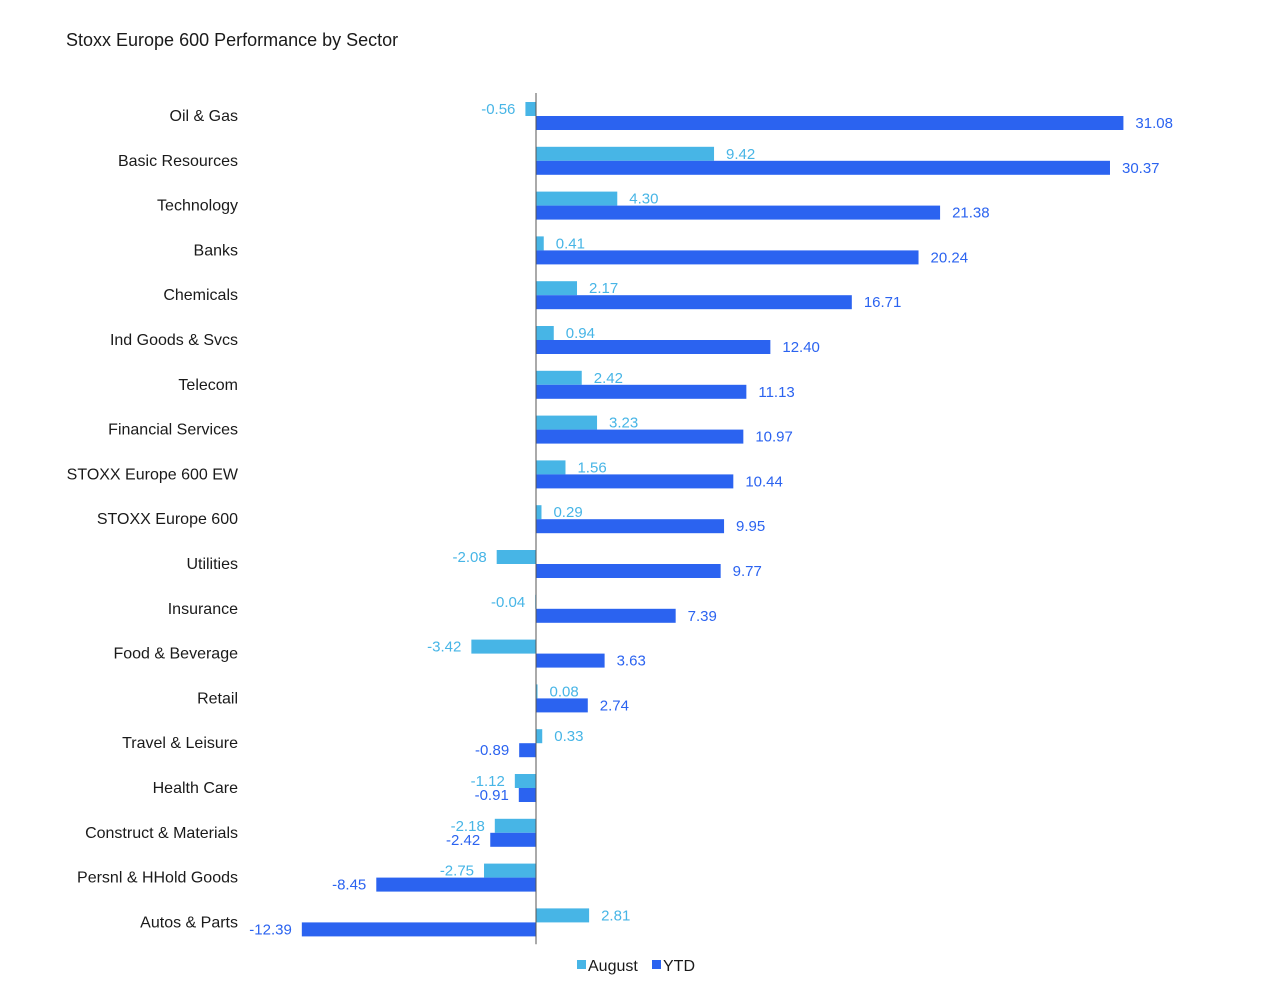 This screenshot has width=1269, height=994. I want to click on category-label: Chemicals, so click(200, 295).